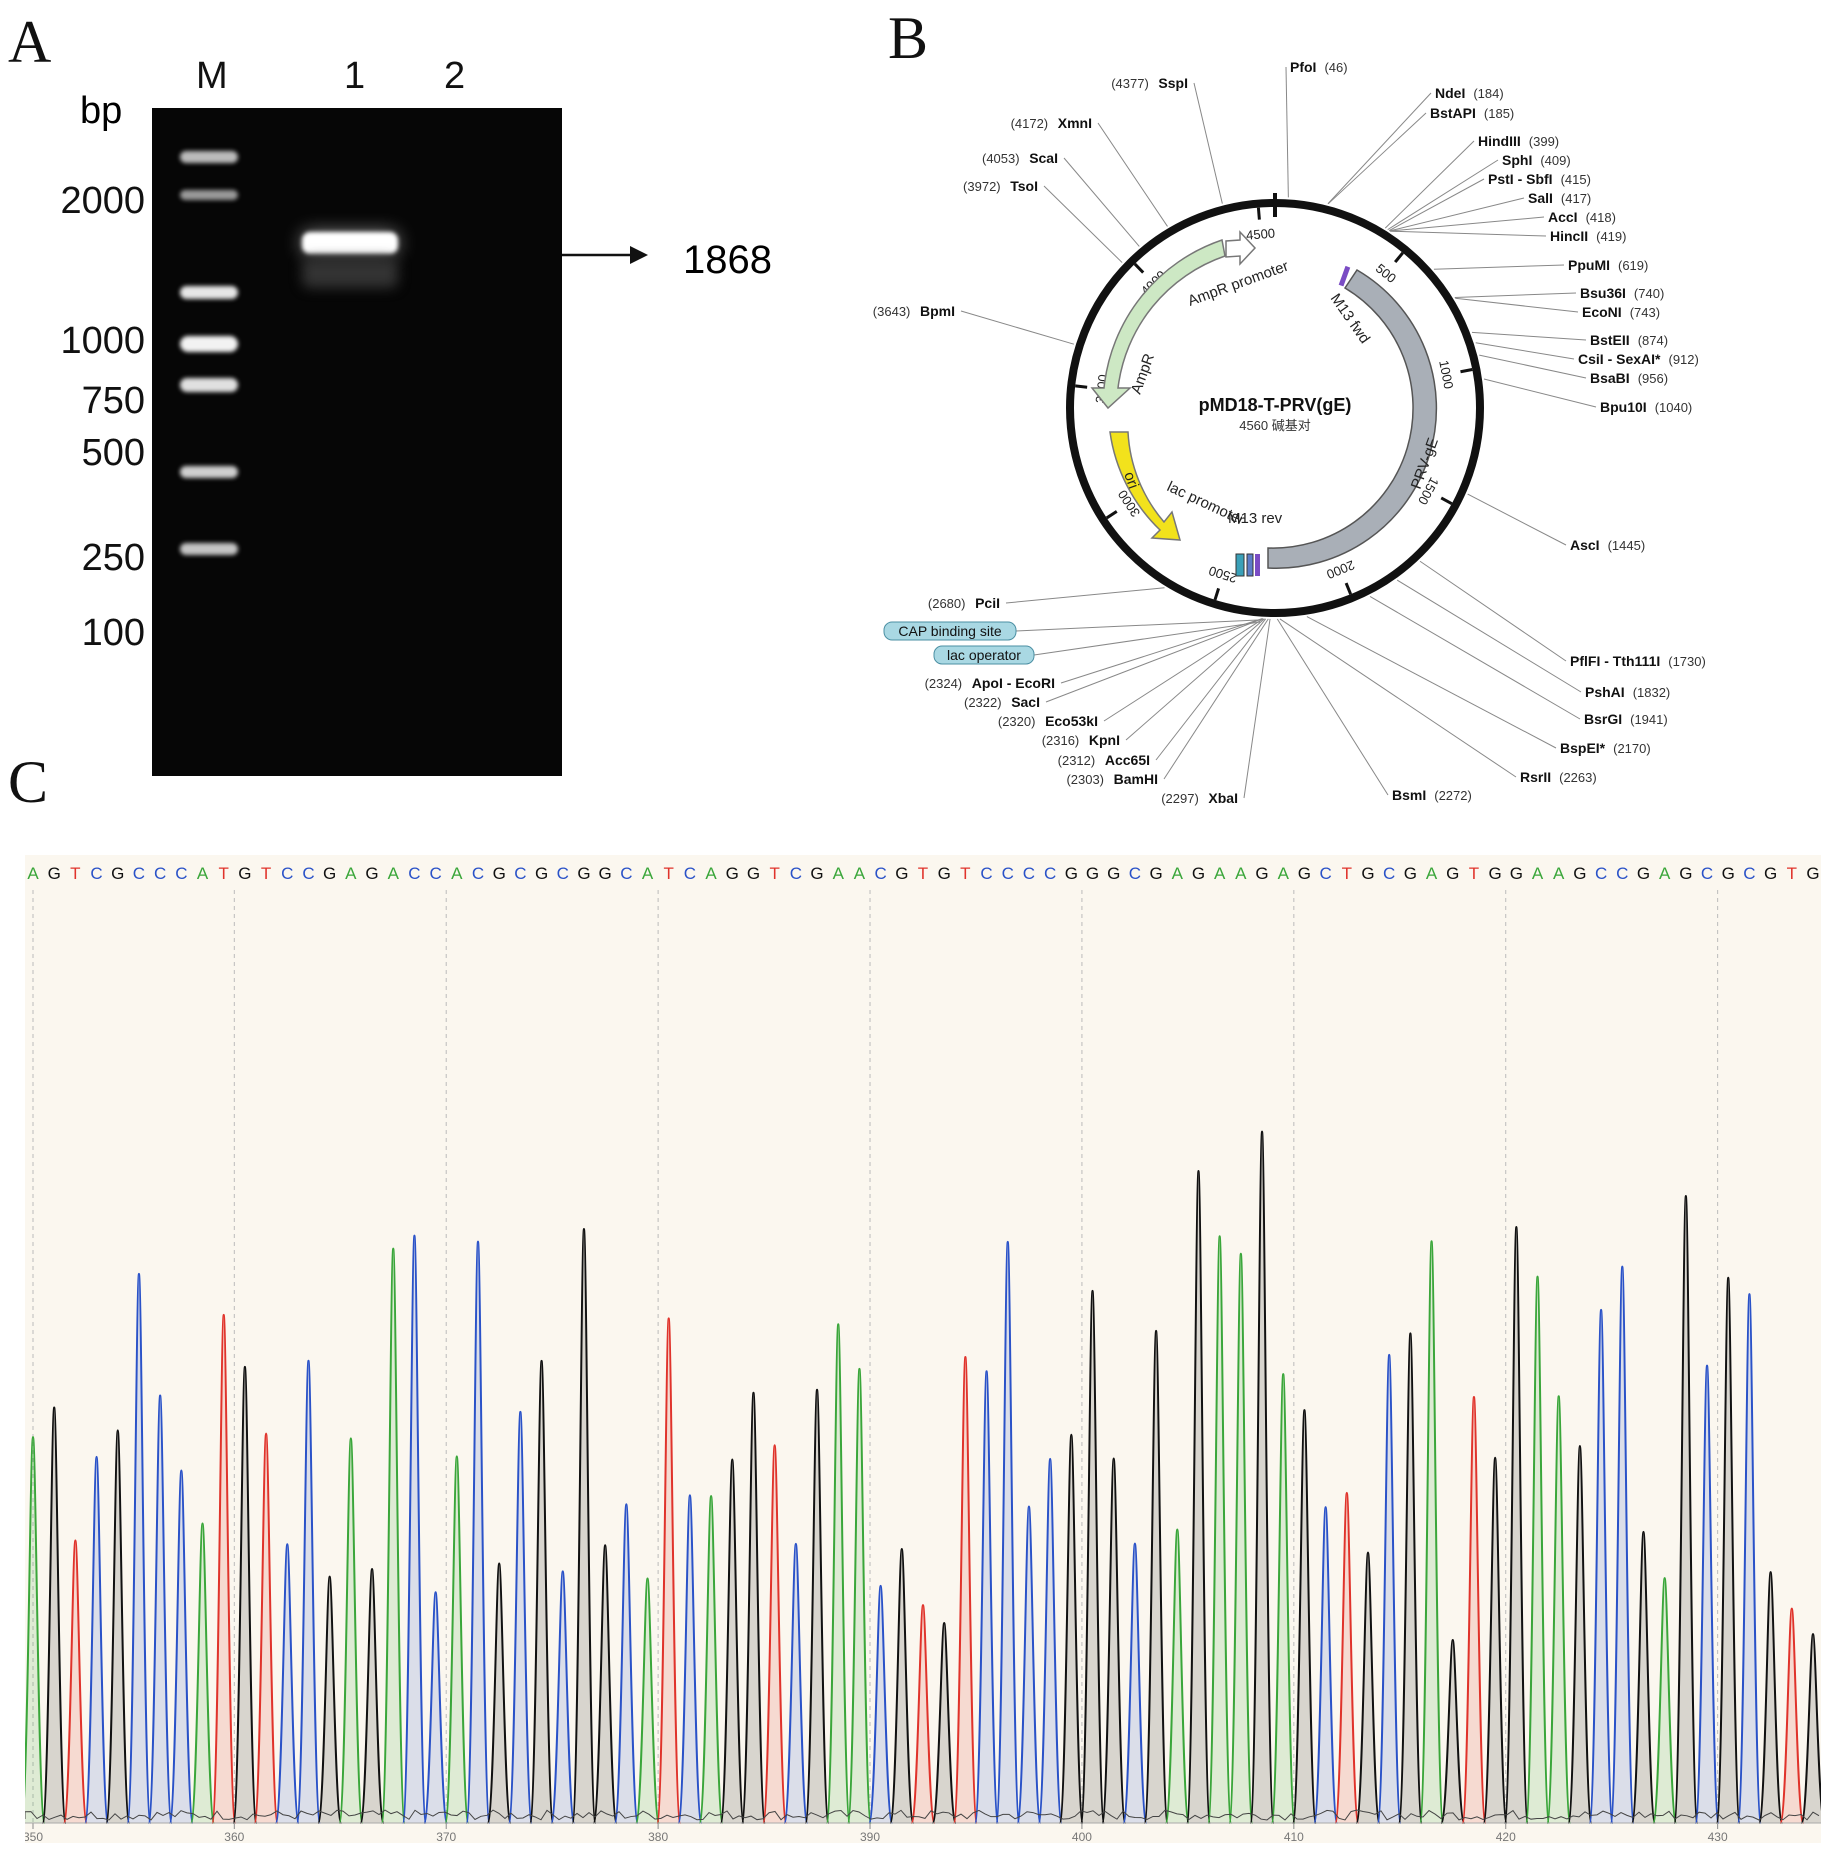 Image resolution: width=1831 pixels, height=1853 pixels. Describe the element at coordinates (1112, 779) in the screenshot. I see `site-label-left: (2303) BamHI` at that location.